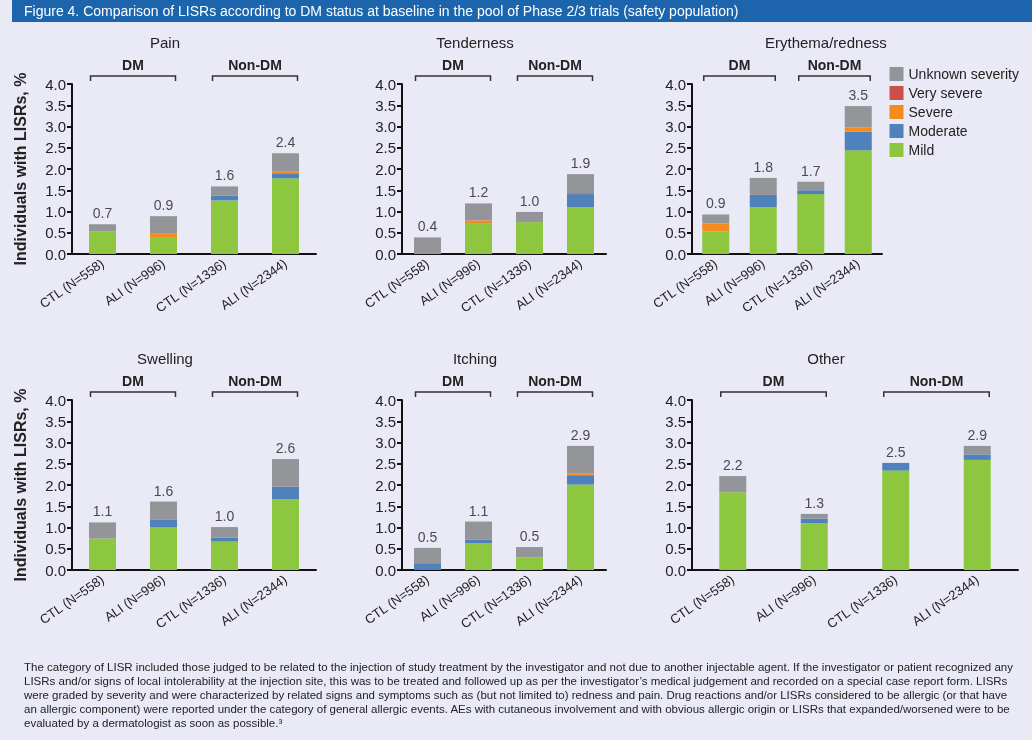 This screenshot has height=740, width=1032. Describe the element at coordinates (733, 465) in the screenshot. I see `total-label: 2.2` at that location.